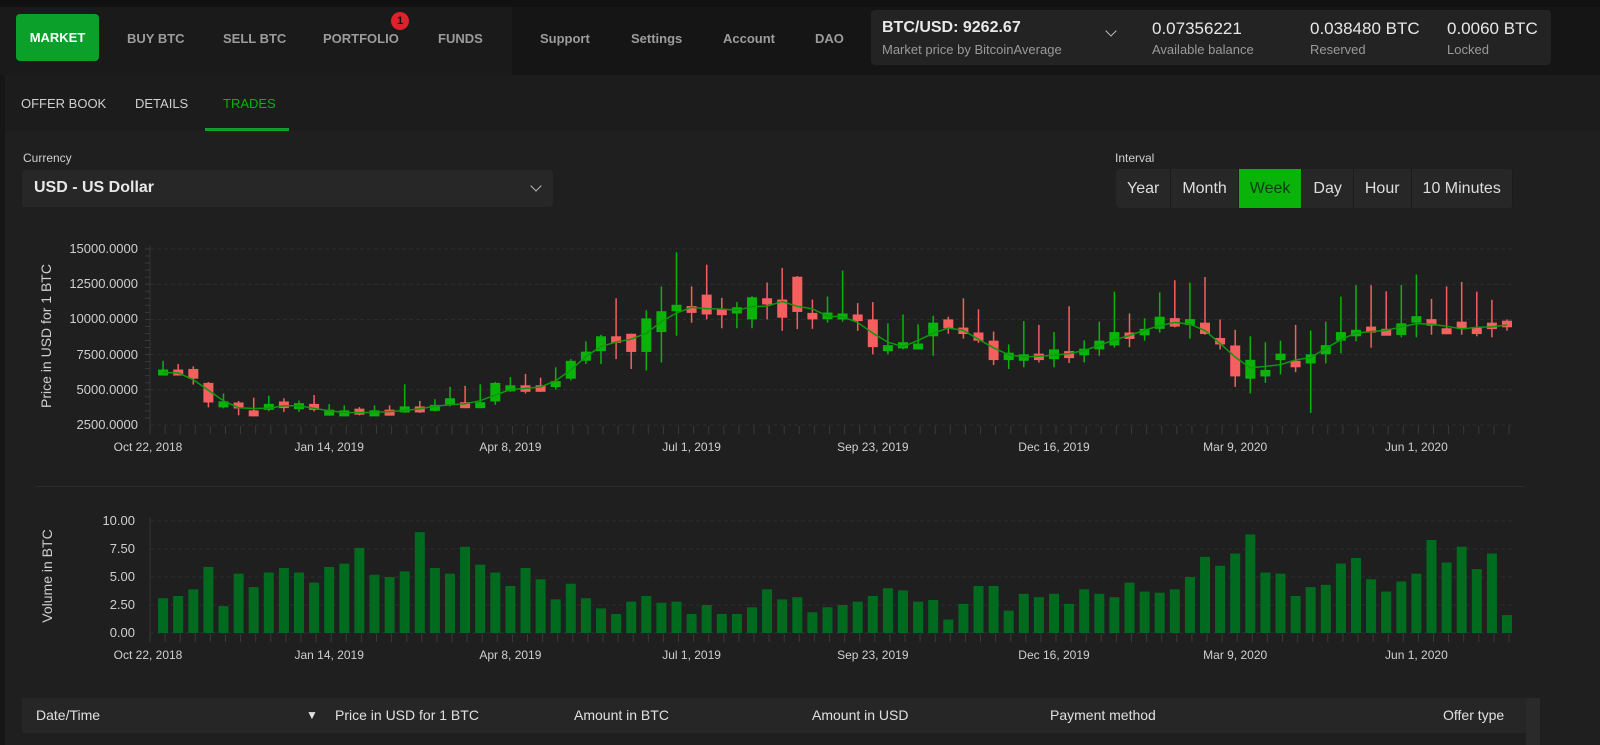 This screenshot has width=1600, height=745. Describe the element at coordinates (1328, 188) in the screenshot. I see `interval-day: Day` at that location.